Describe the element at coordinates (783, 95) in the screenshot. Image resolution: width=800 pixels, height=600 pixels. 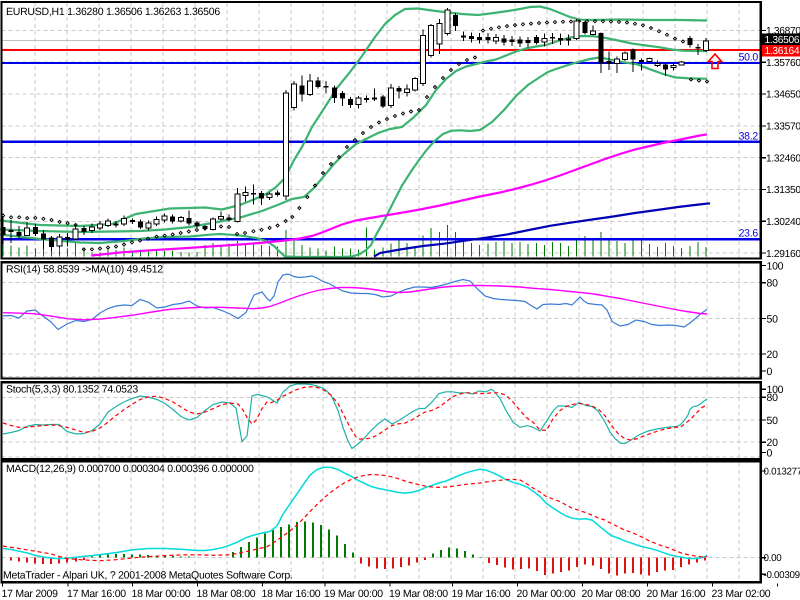
I see `svg-text: 1.34650` at that location.